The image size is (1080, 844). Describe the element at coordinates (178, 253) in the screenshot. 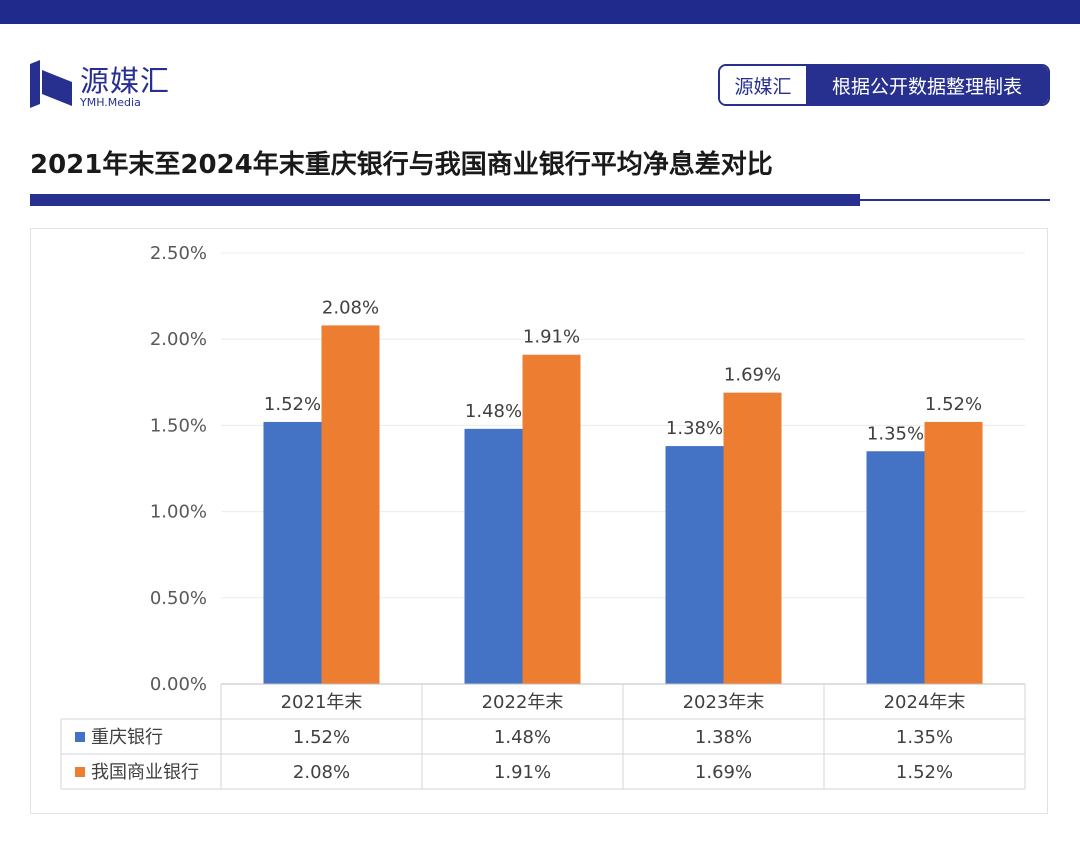

I see `y-tick-label: 2.50%` at that location.